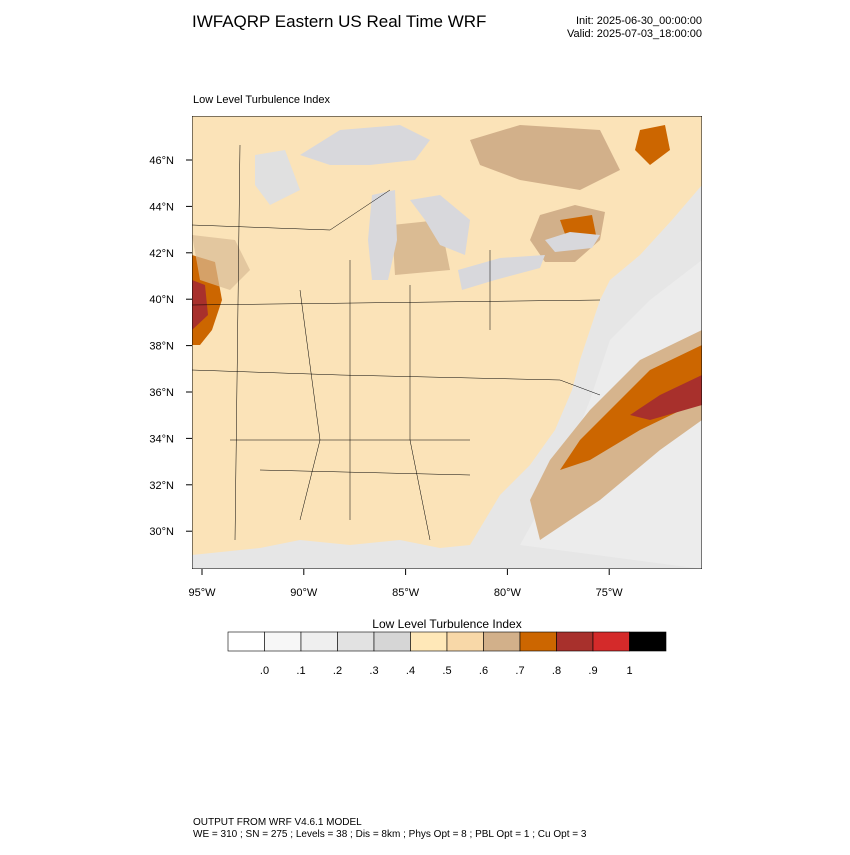  Describe the element at coordinates (592, 671) in the screenshot. I see `colorbar-label: .9` at that location.